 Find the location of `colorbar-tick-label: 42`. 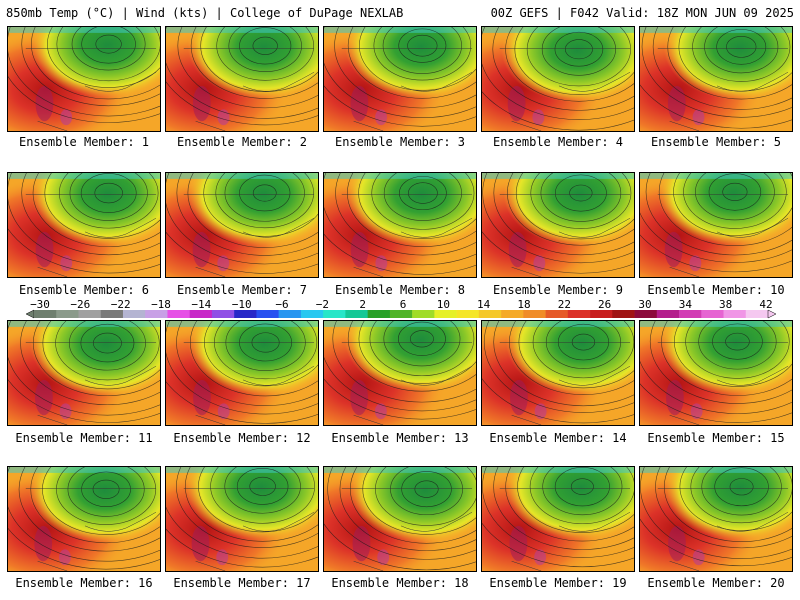

colorbar-tick-label: 42 is located at coordinates (765, 304).